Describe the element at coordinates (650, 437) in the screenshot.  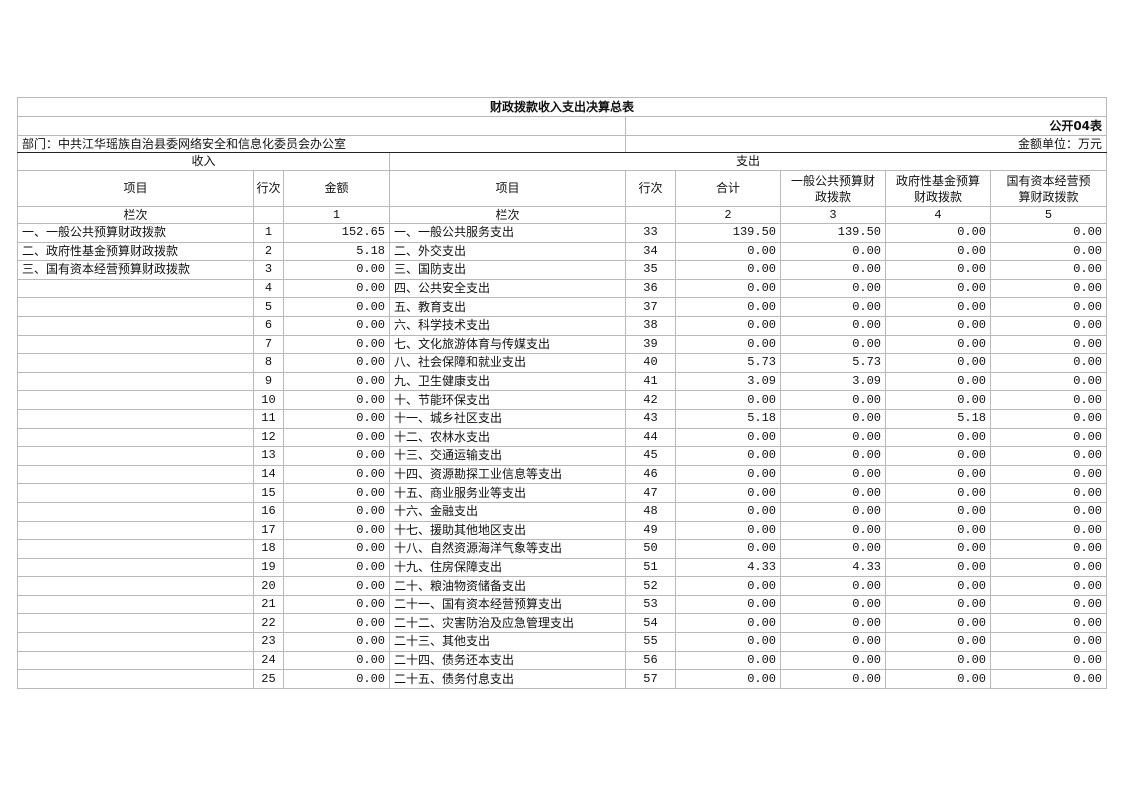
I see `cell-expense-line: 44` at that location.